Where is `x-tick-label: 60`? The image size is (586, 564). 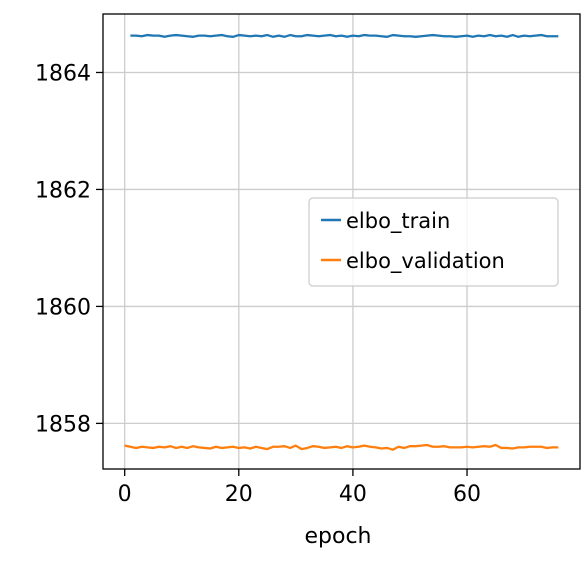 x-tick-label: 60 is located at coordinates (467, 494).